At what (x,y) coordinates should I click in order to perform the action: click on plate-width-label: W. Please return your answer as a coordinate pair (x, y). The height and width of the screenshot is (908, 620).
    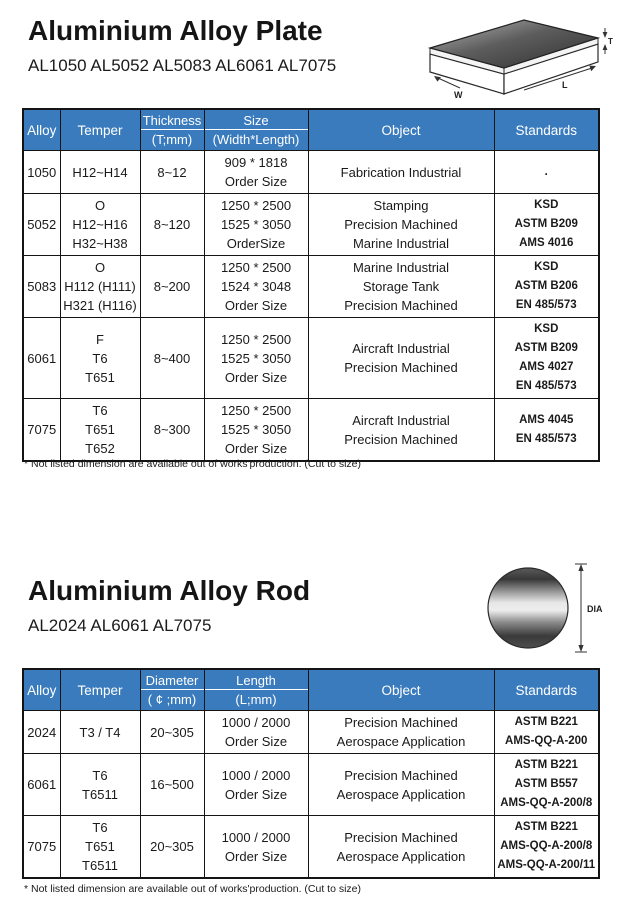
    Looking at the image, I should click on (458, 95).